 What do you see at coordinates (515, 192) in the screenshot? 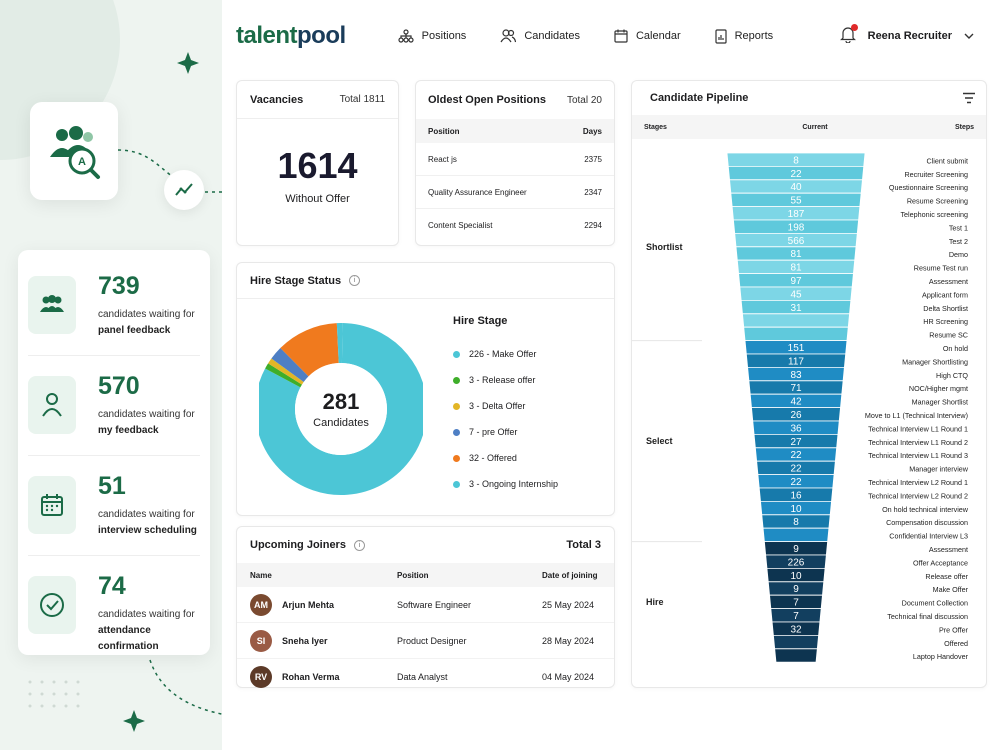
I see `table-row: Quality Assurance Engineer 2347` at bounding box center [515, 192].